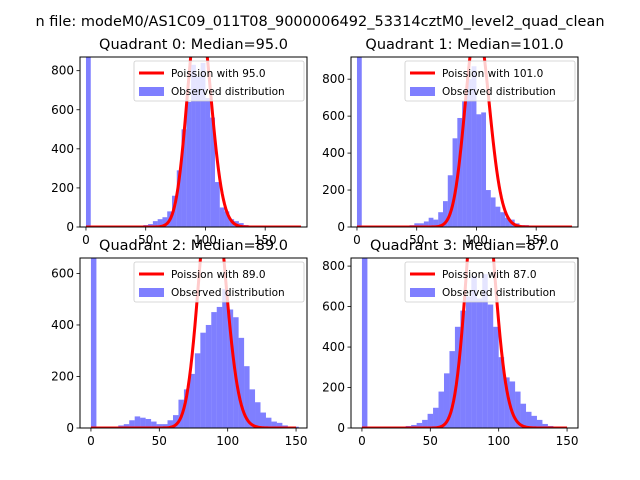 The image size is (640, 480). What do you see at coordinates (464, 45) in the screenshot?
I see `subplot-title: Quadrant 1: Median=101.0` at bounding box center [464, 45].